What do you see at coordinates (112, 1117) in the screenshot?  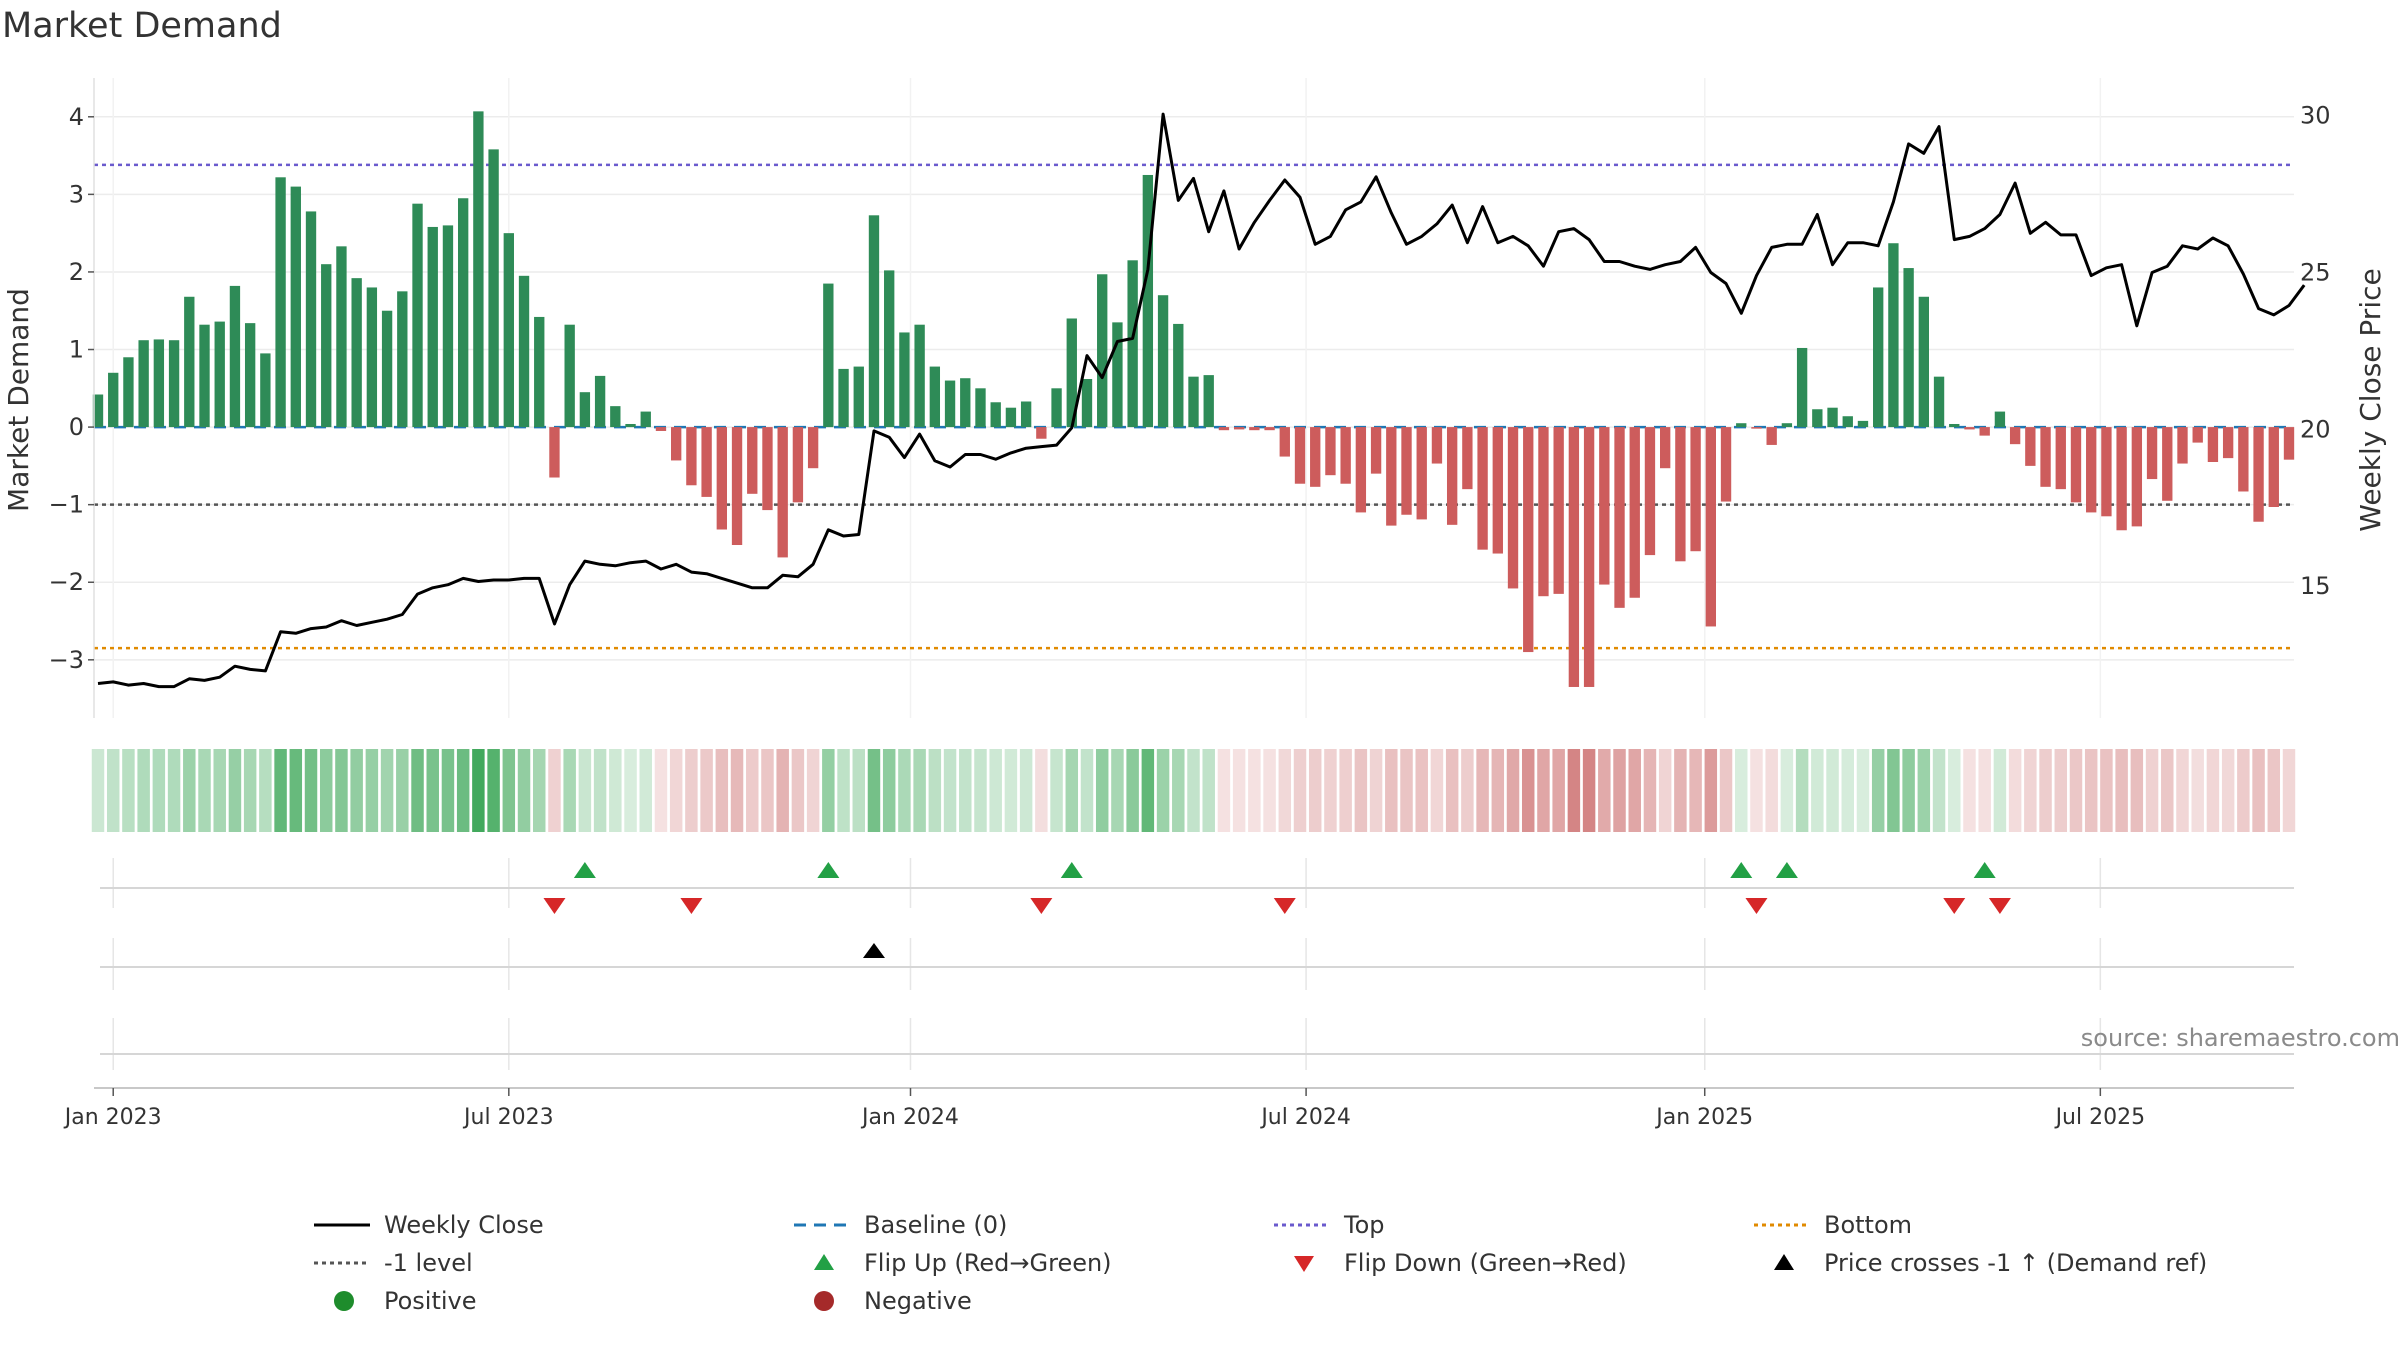 I see `x-tick-label: Jan 2023` at bounding box center [112, 1117].